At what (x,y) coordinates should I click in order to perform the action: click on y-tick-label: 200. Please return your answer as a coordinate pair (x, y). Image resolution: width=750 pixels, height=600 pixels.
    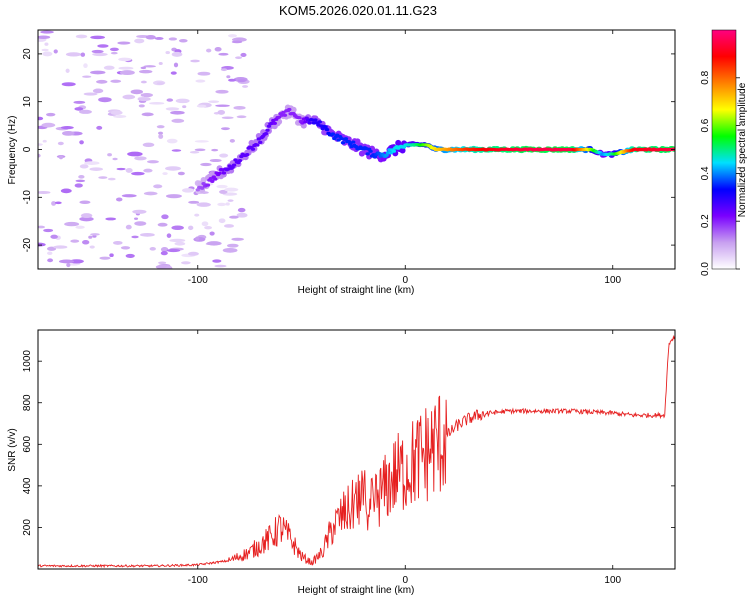
    Looking at the image, I should click on (27, 527).